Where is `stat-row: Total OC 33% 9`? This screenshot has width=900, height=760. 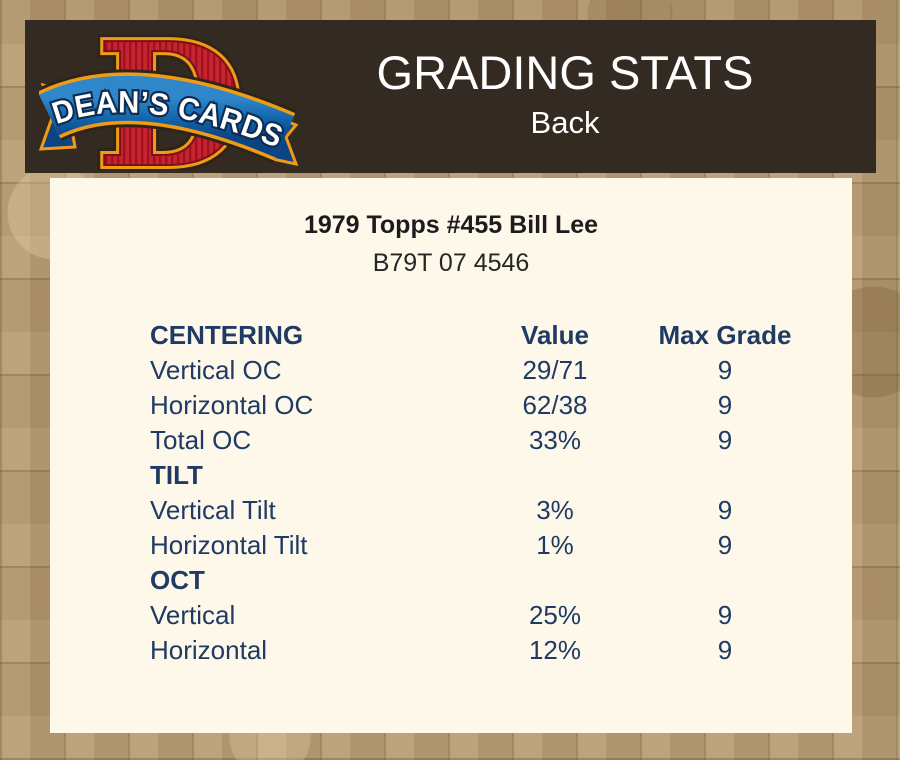
stat-row: Total OC 33% 9 is located at coordinates (485, 440).